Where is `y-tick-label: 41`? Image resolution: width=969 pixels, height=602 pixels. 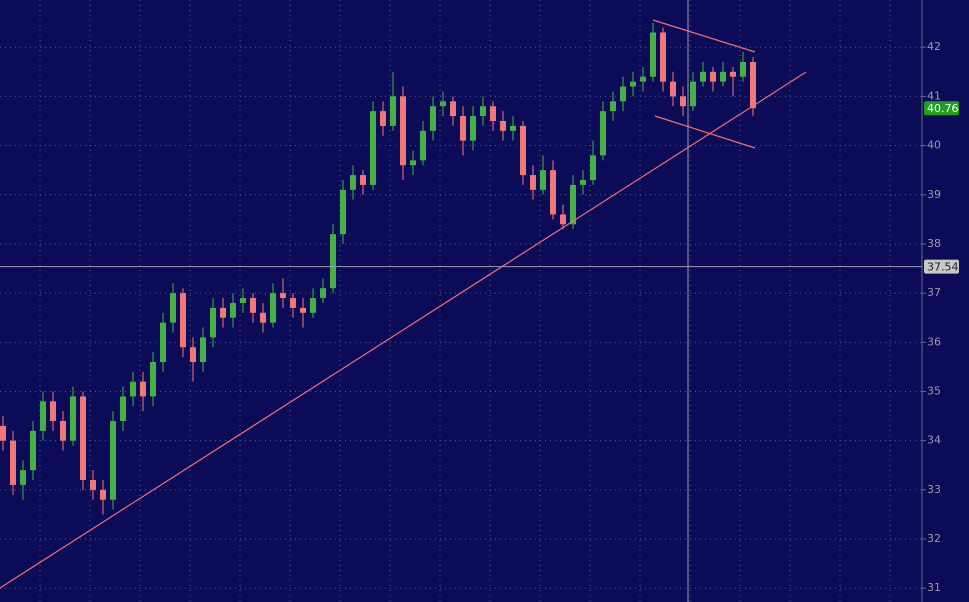 y-tick-label: 41 is located at coordinates (934, 95).